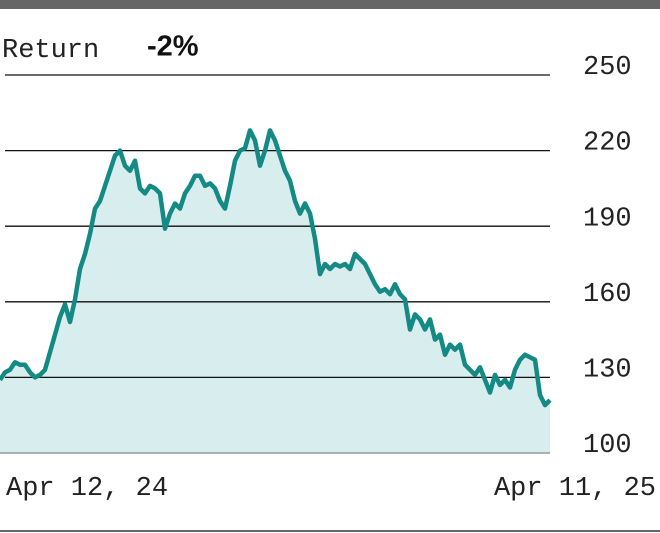 The image size is (660, 533). What do you see at coordinates (607, 295) in the screenshot?
I see `y-tick-label: 160` at bounding box center [607, 295].